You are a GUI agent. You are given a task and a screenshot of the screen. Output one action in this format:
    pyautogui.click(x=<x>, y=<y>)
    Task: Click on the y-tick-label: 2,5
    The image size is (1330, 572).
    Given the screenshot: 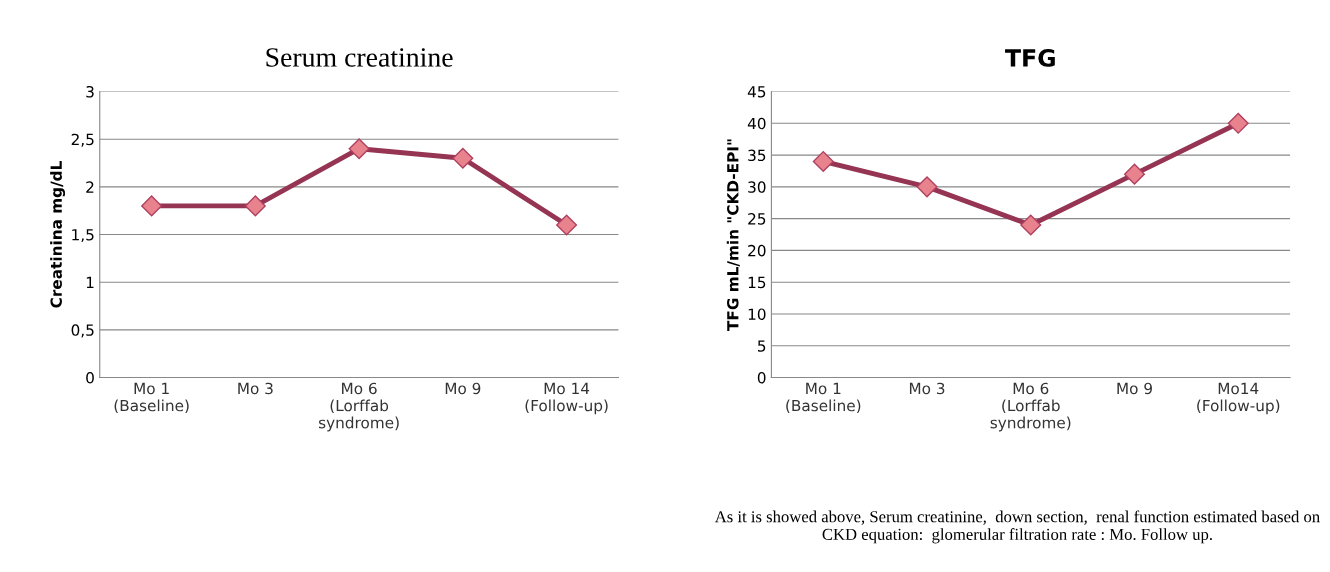 What is the action you would take?
    pyautogui.click(x=82, y=140)
    